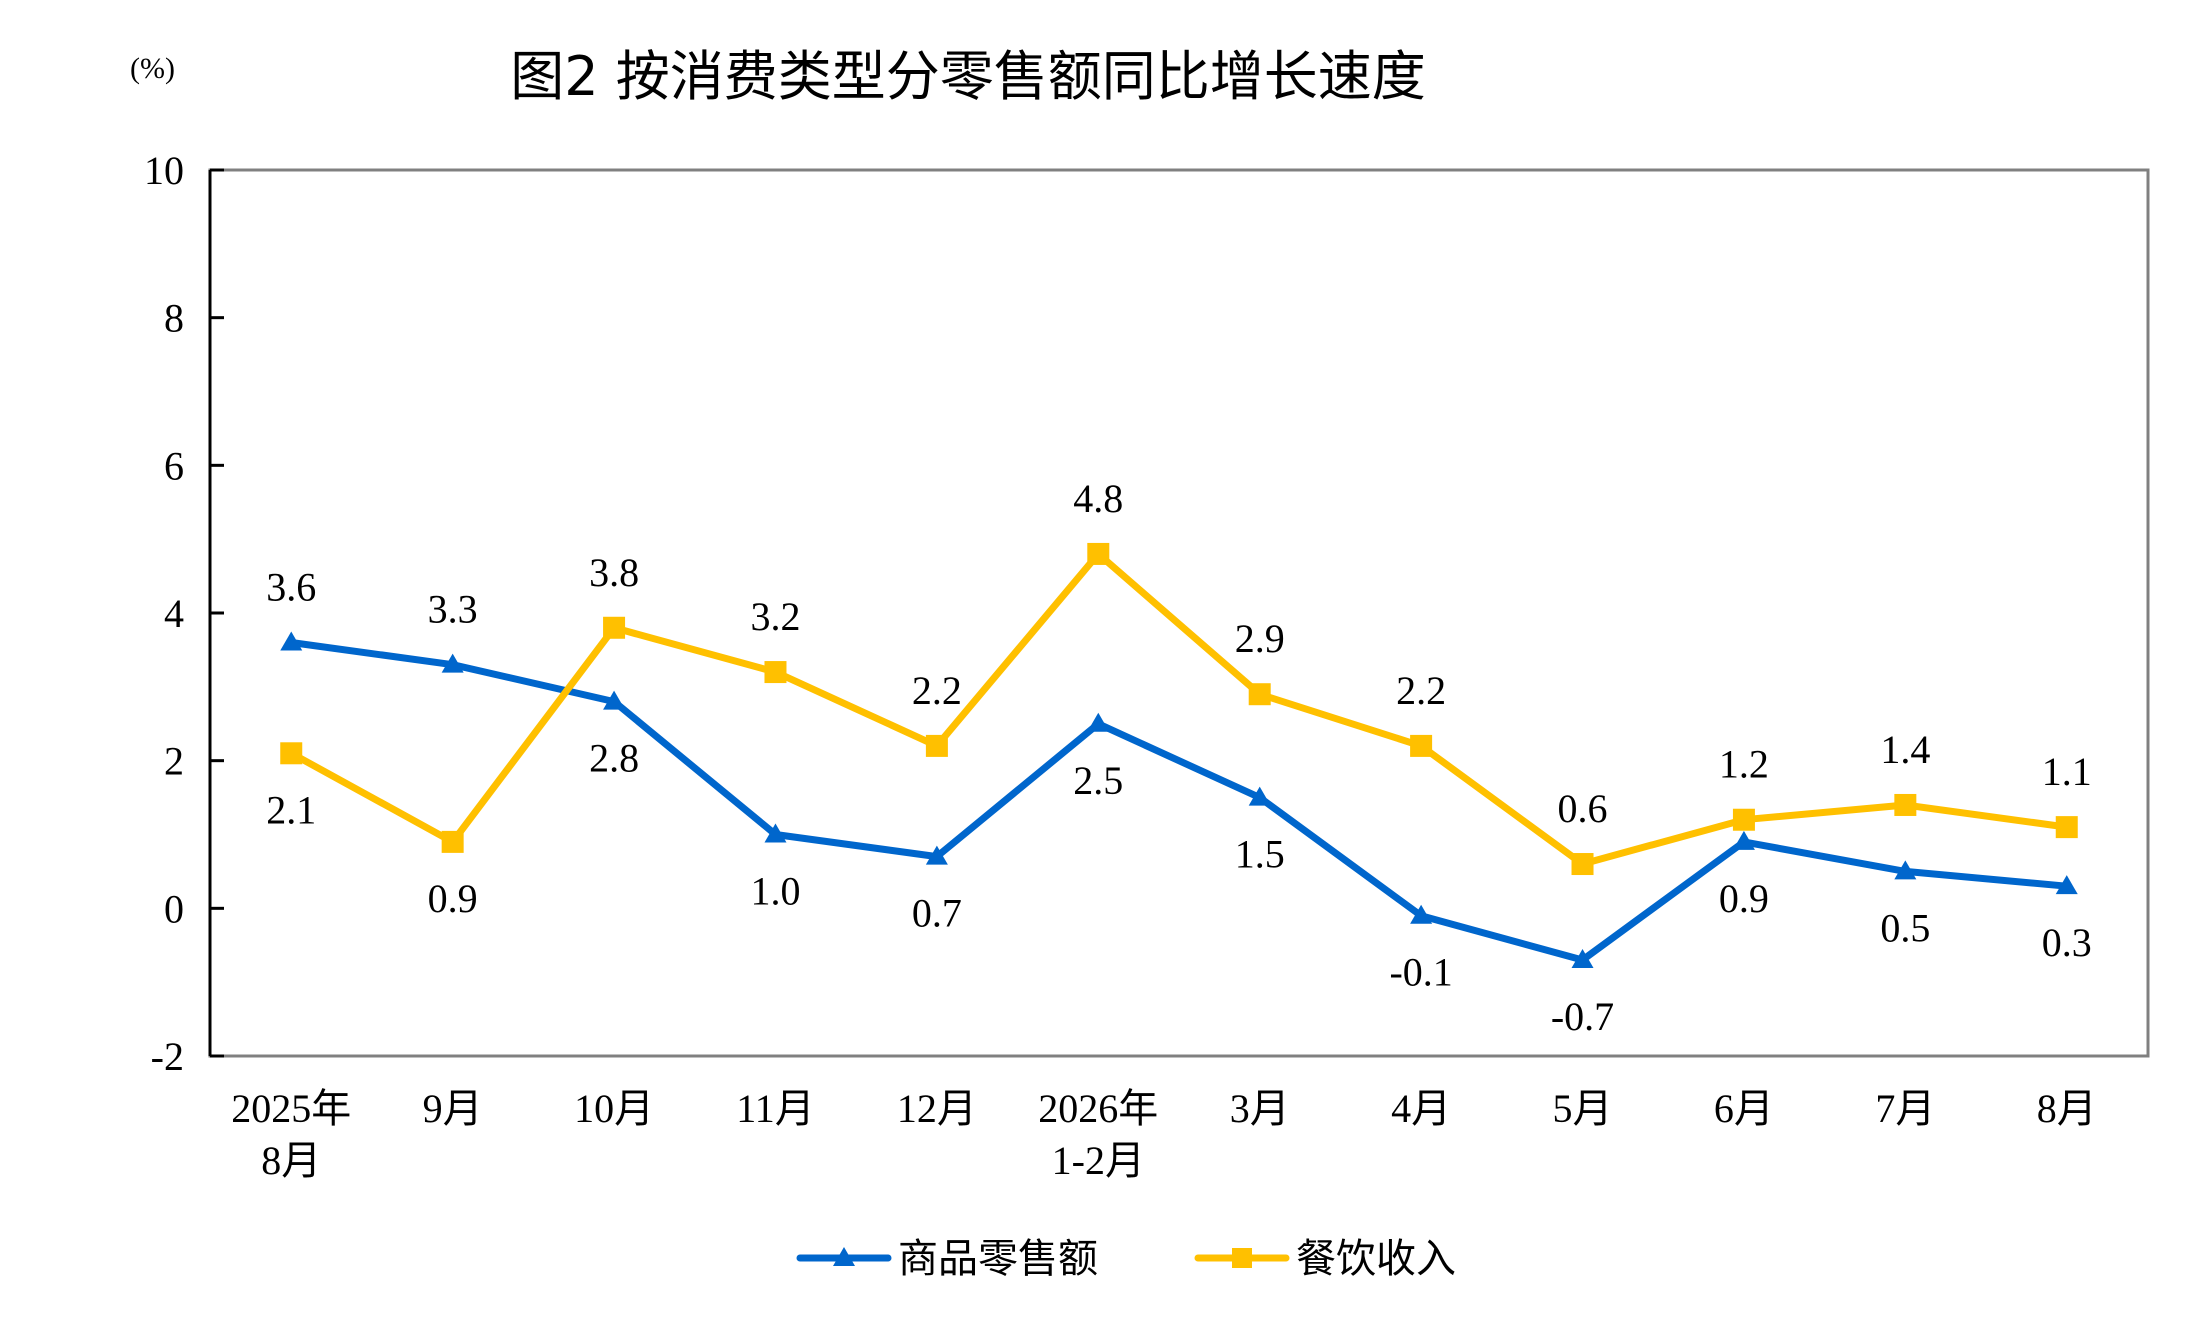 This screenshot has width=2212, height=1332. What do you see at coordinates (1260, 638) in the screenshot?
I see `data-label-series-1: 2.9` at bounding box center [1260, 638].